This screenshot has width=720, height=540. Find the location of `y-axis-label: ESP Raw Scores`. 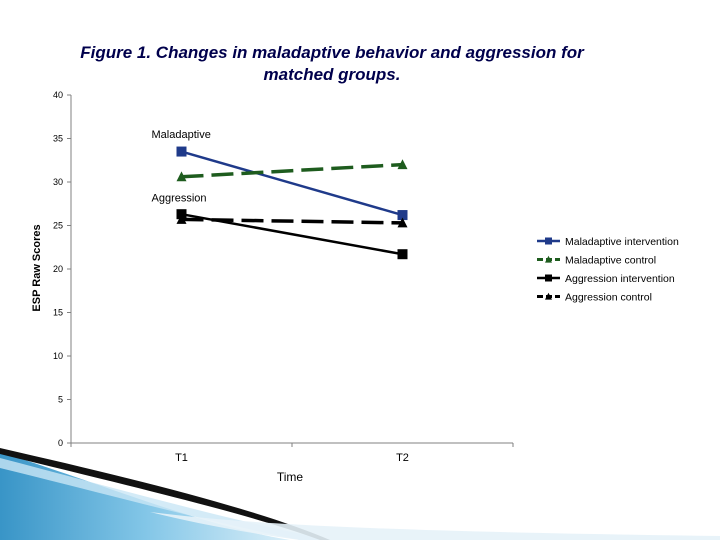

y-axis-label: ESP Raw Scores is located at coordinates (37, 267).